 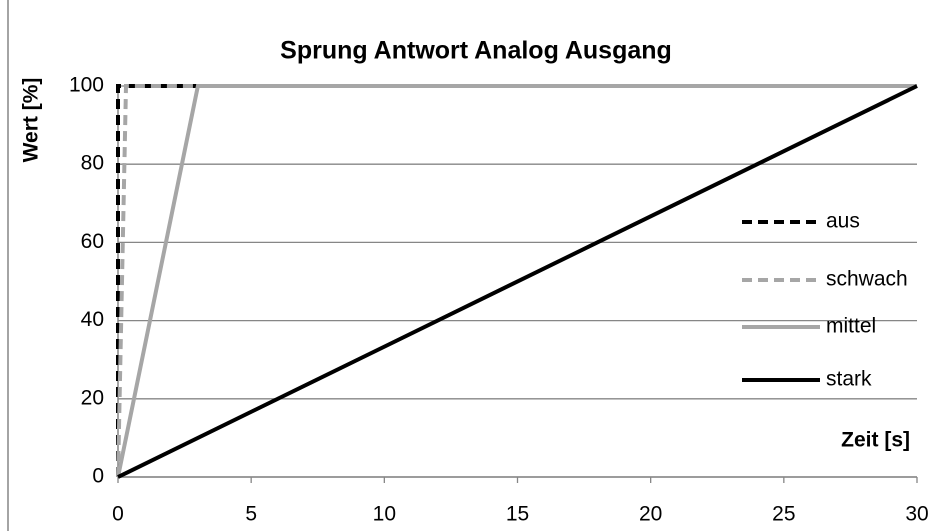 What do you see at coordinates (517, 514) in the screenshot?
I see `x-tick-label: 15` at bounding box center [517, 514].